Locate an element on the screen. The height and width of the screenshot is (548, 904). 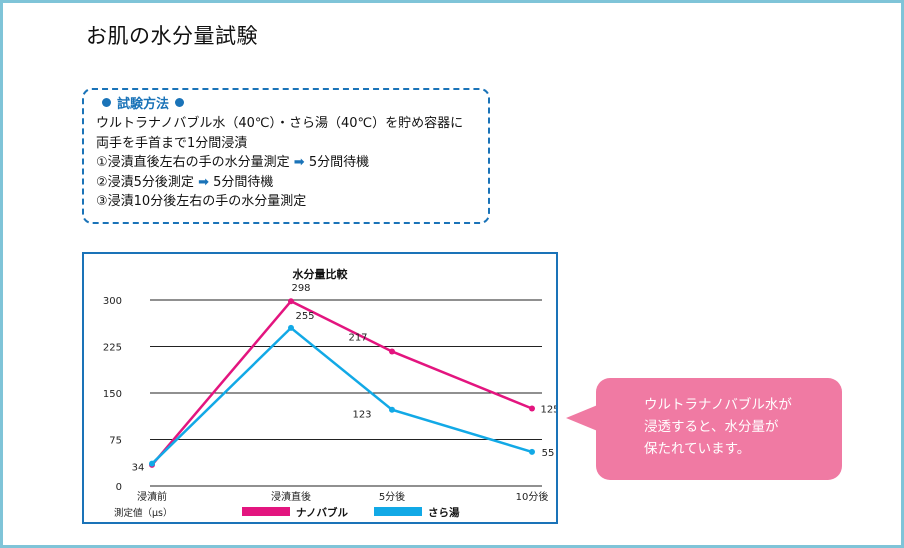
data-label: 298 is located at coordinates (300, 288).